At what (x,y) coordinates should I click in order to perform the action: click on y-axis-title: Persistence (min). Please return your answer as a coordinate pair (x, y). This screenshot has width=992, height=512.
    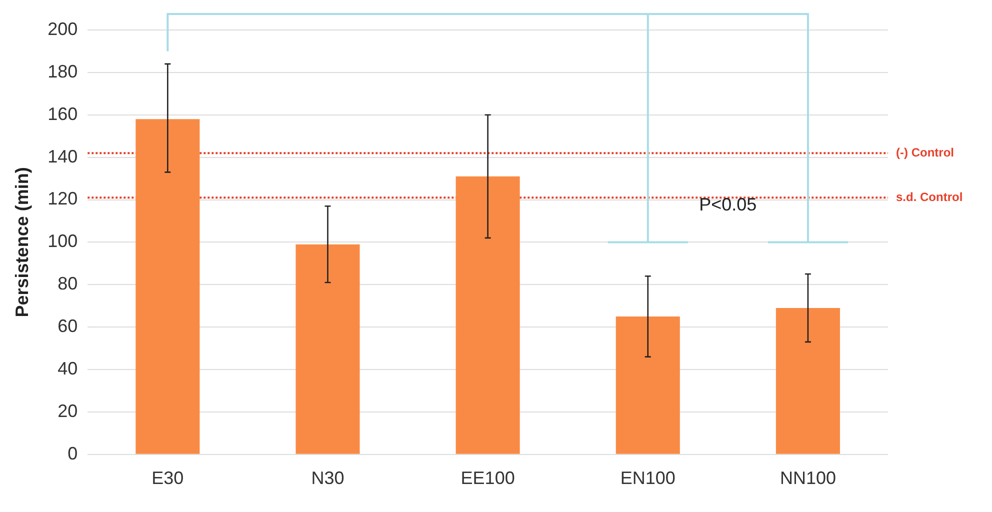
    Looking at the image, I should click on (22, 242).